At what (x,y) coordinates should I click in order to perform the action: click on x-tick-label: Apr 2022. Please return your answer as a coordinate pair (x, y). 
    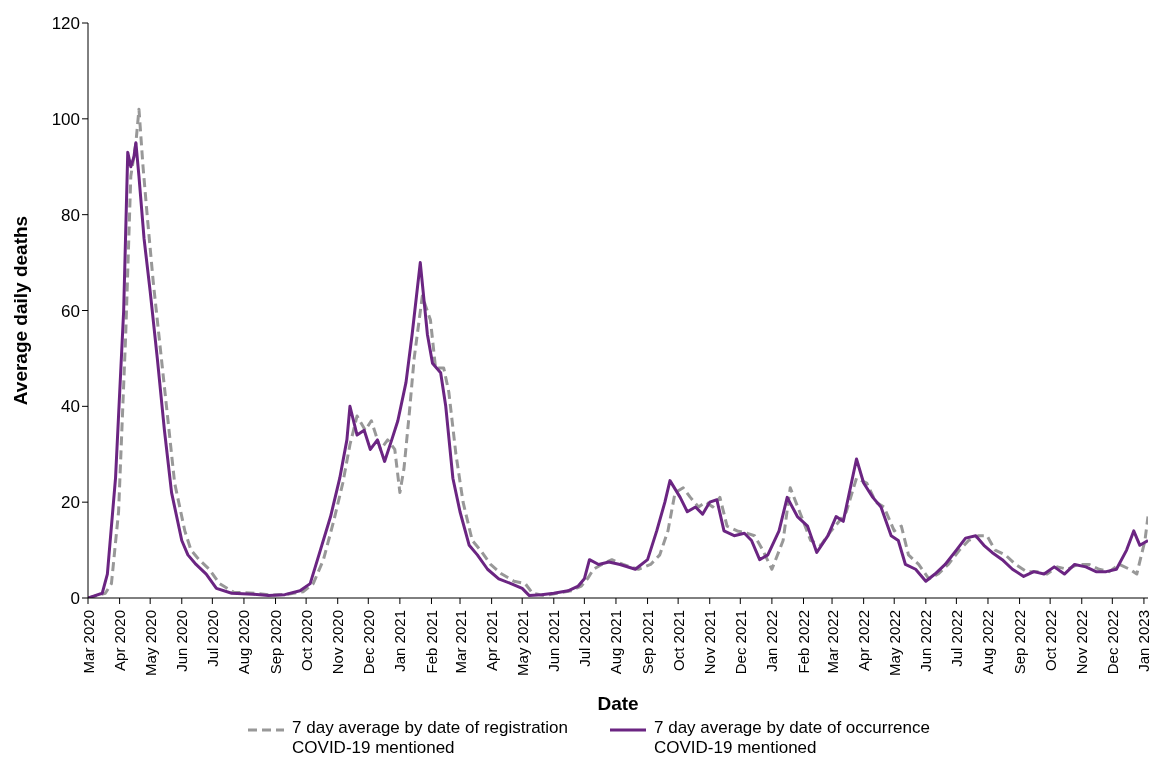
    Looking at the image, I should click on (864, 640).